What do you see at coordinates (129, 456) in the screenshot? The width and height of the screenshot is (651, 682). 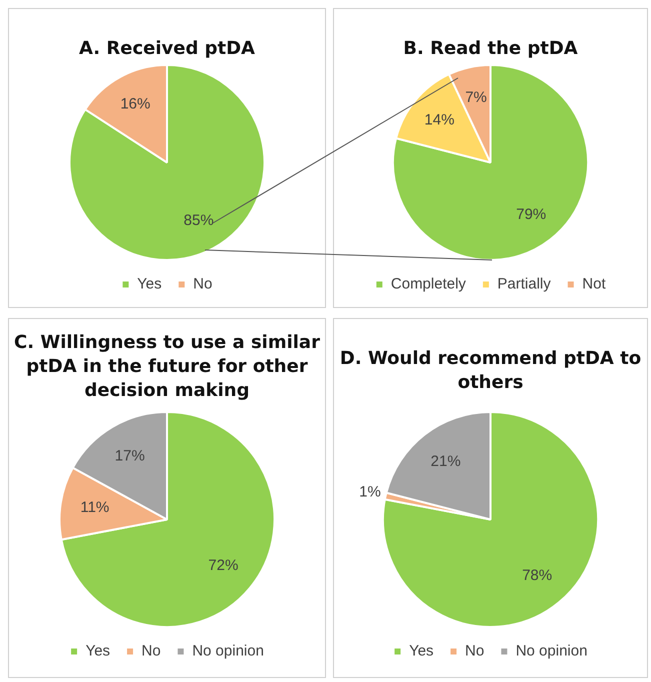 I see `data-label: 17%` at bounding box center [129, 456].